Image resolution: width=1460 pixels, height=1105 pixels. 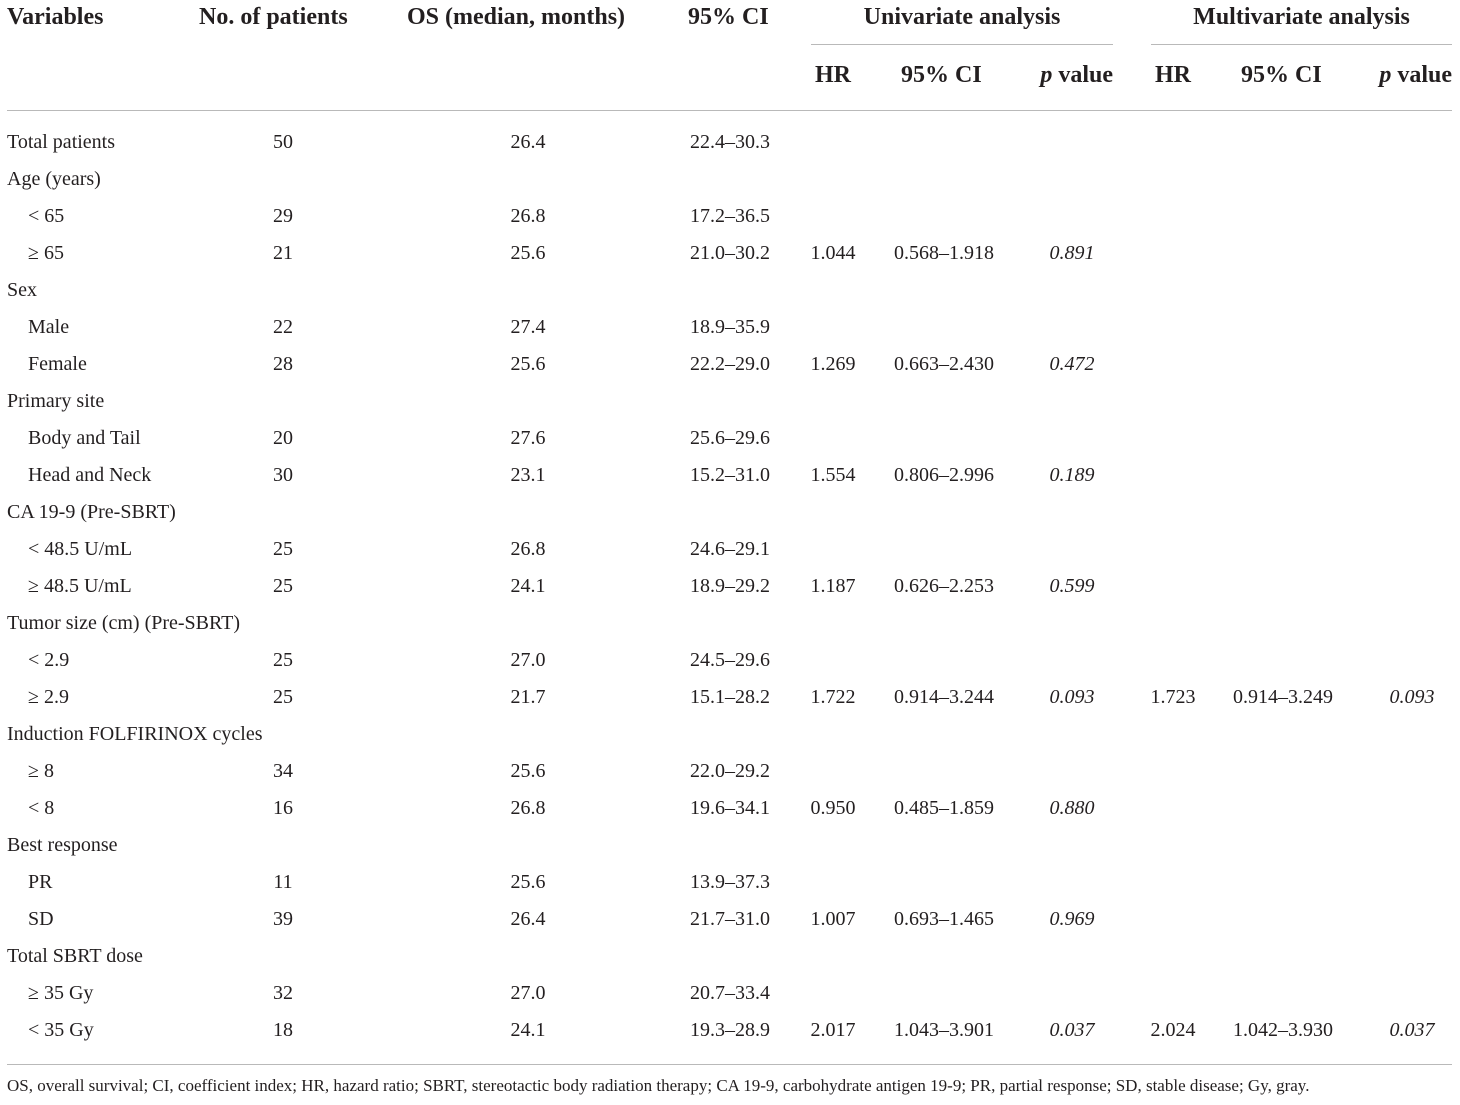 I want to click on cell-ci: 22.0–29.2, so click(x=730, y=771).